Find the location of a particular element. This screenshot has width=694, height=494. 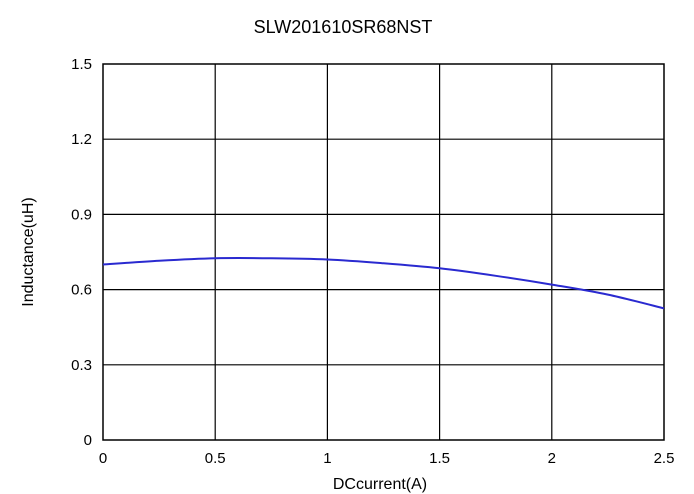

y-tick-label: 1.2 is located at coordinates (81, 139).